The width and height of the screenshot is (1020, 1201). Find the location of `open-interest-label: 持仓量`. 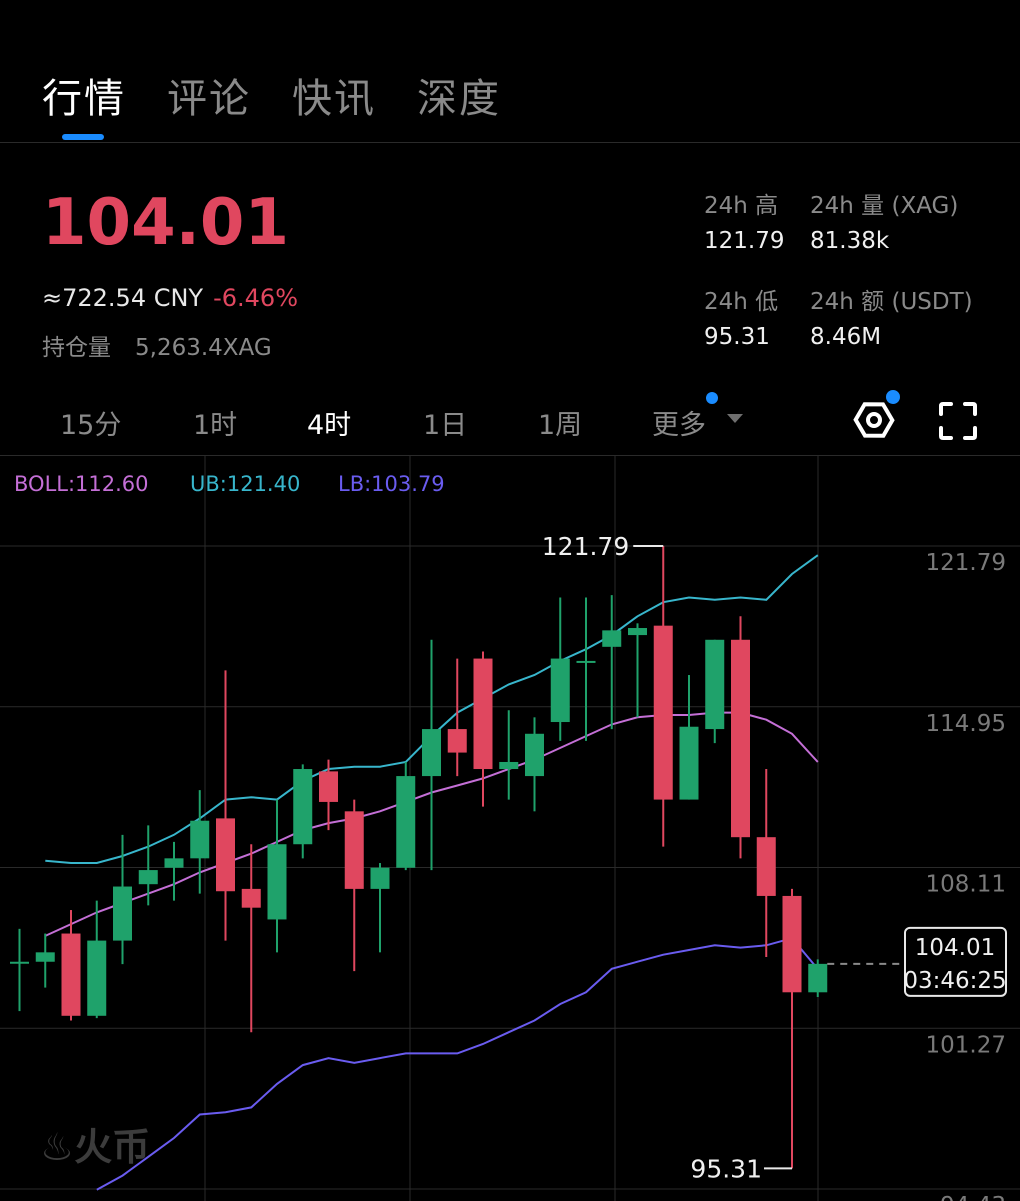

open-interest-label: 持仓量 is located at coordinates (76, 348).